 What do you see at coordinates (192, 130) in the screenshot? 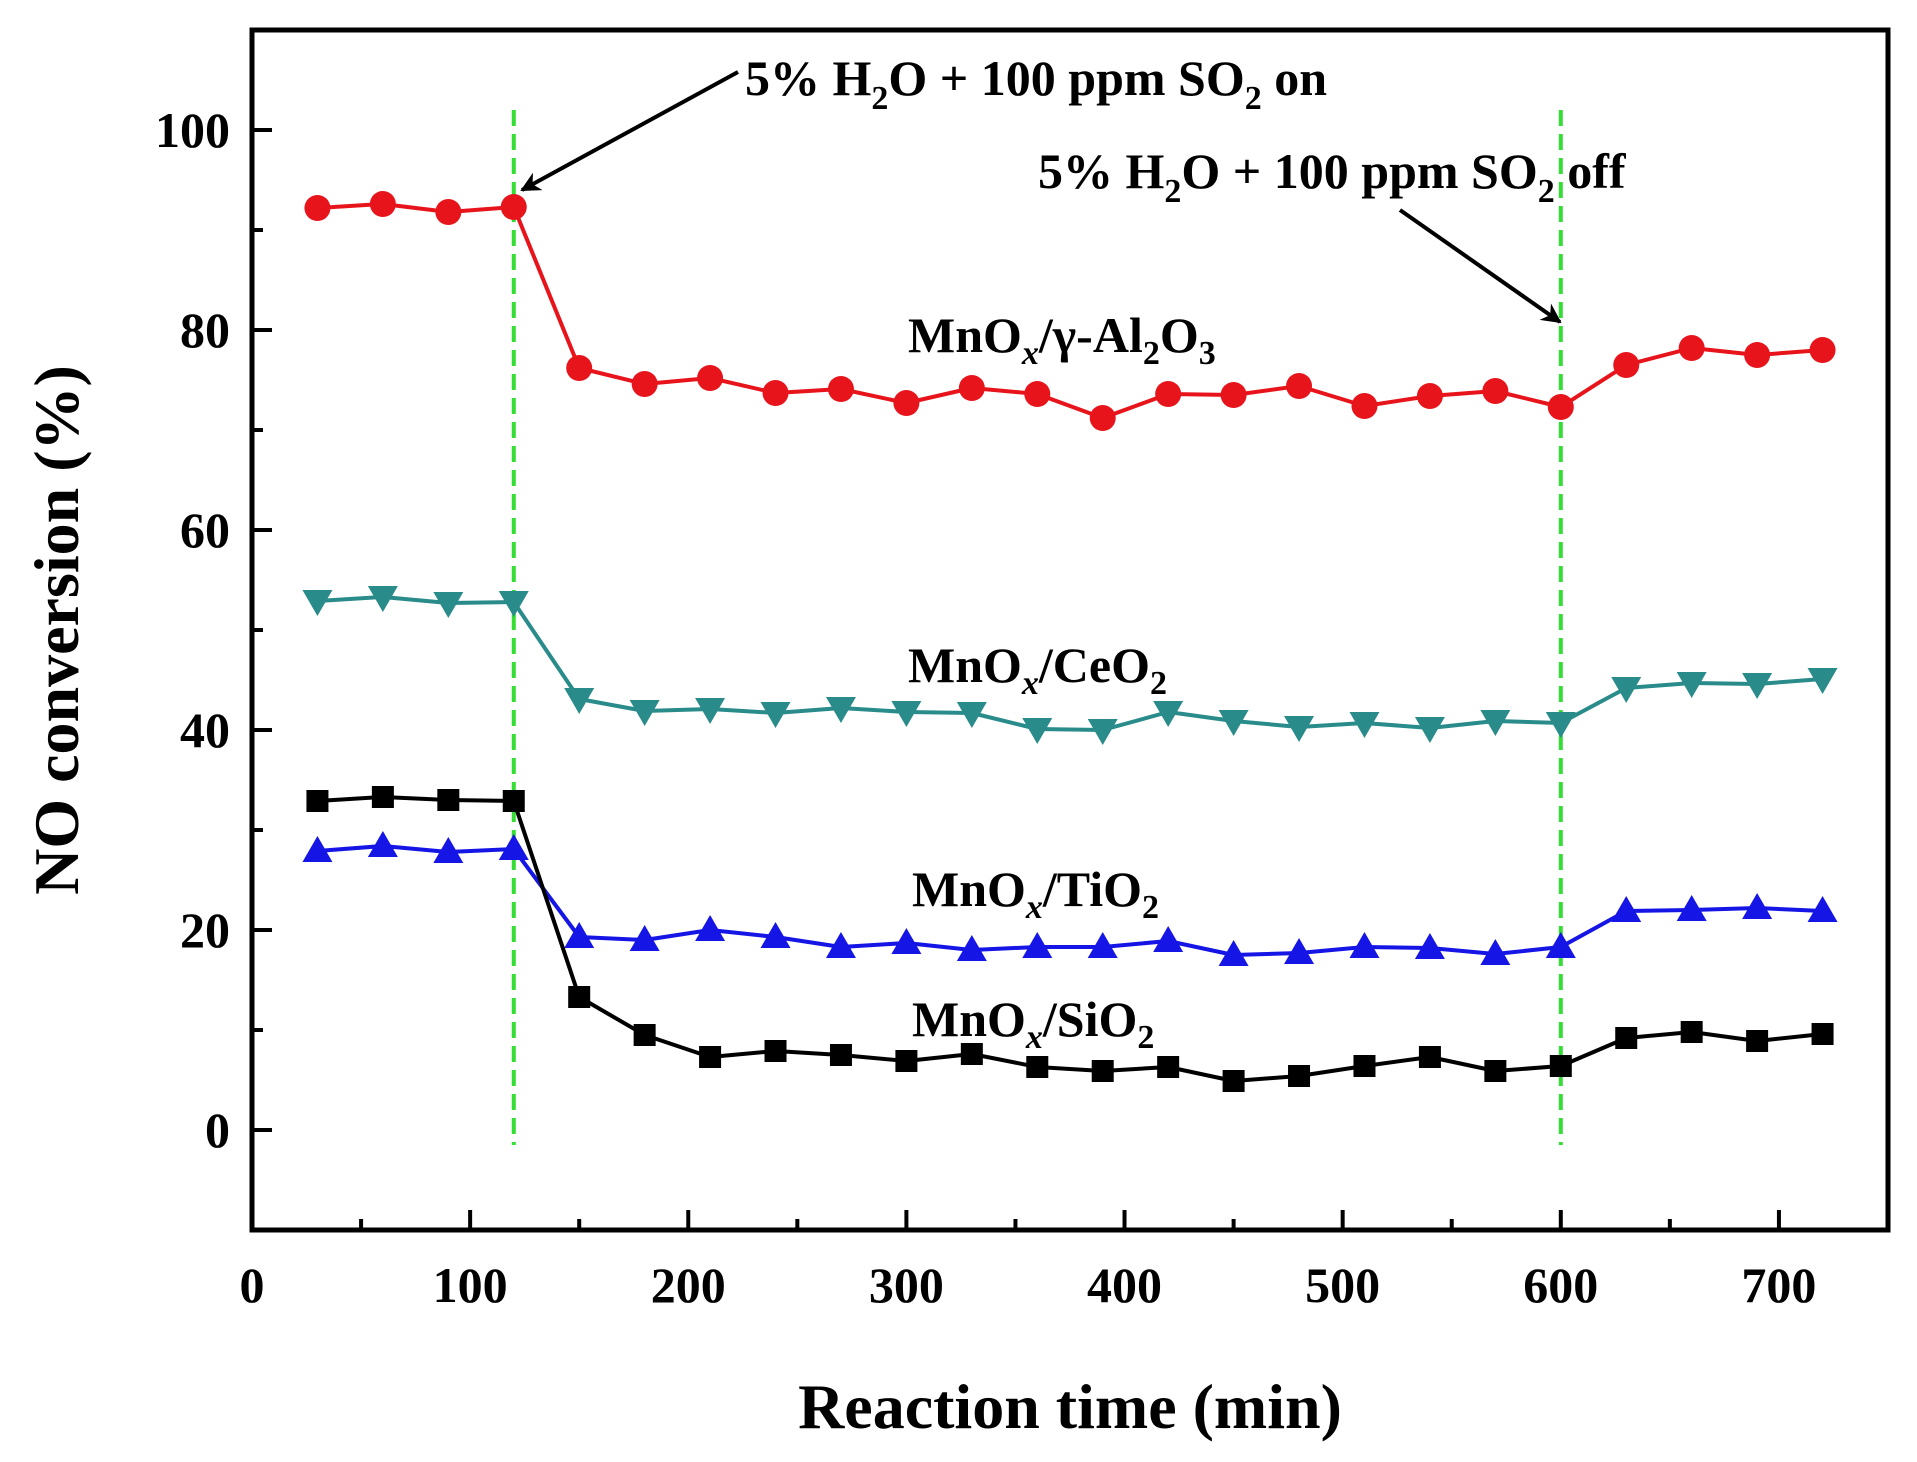
I see `y-tick-label: 100` at bounding box center [192, 130].